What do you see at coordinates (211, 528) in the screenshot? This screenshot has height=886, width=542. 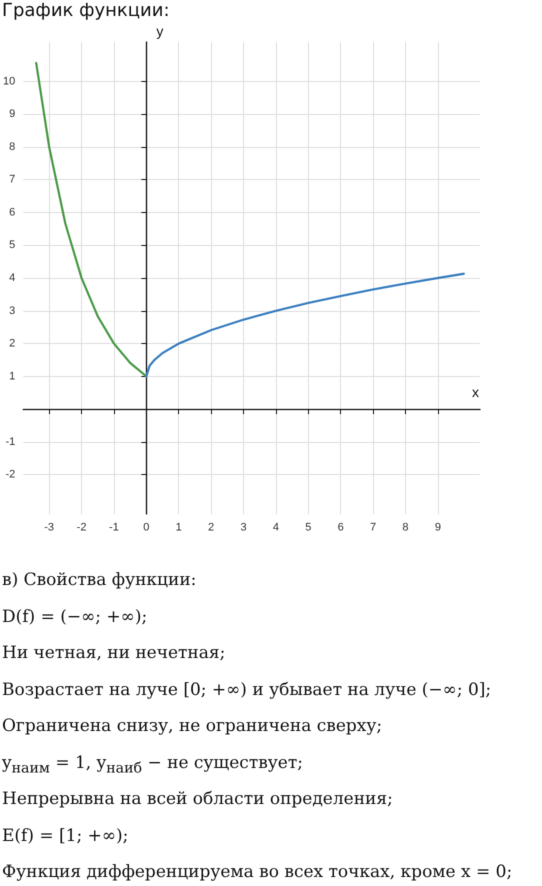 I see `x-tick-label: 2` at bounding box center [211, 528].